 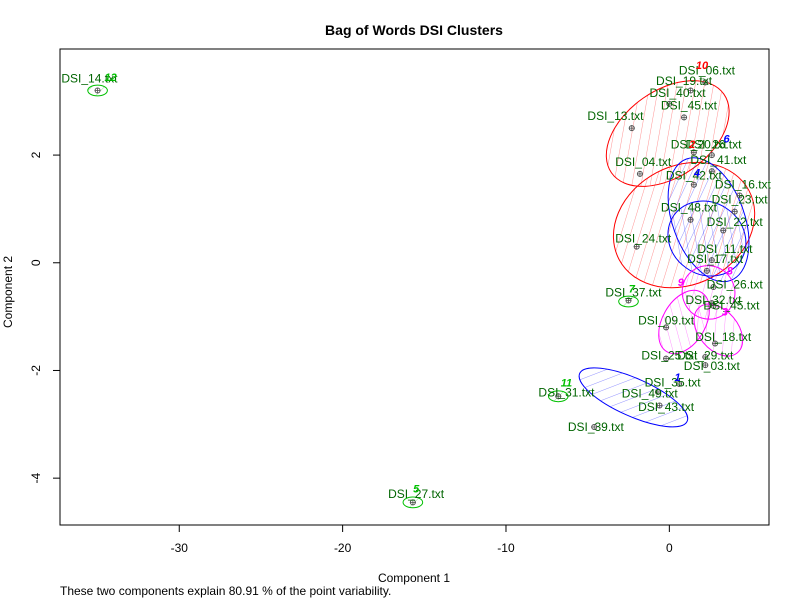 What do you see at coordinates (506, 548) in the screenshot?
I see `x-tick-label: -10` at bounding box center [506, 548].